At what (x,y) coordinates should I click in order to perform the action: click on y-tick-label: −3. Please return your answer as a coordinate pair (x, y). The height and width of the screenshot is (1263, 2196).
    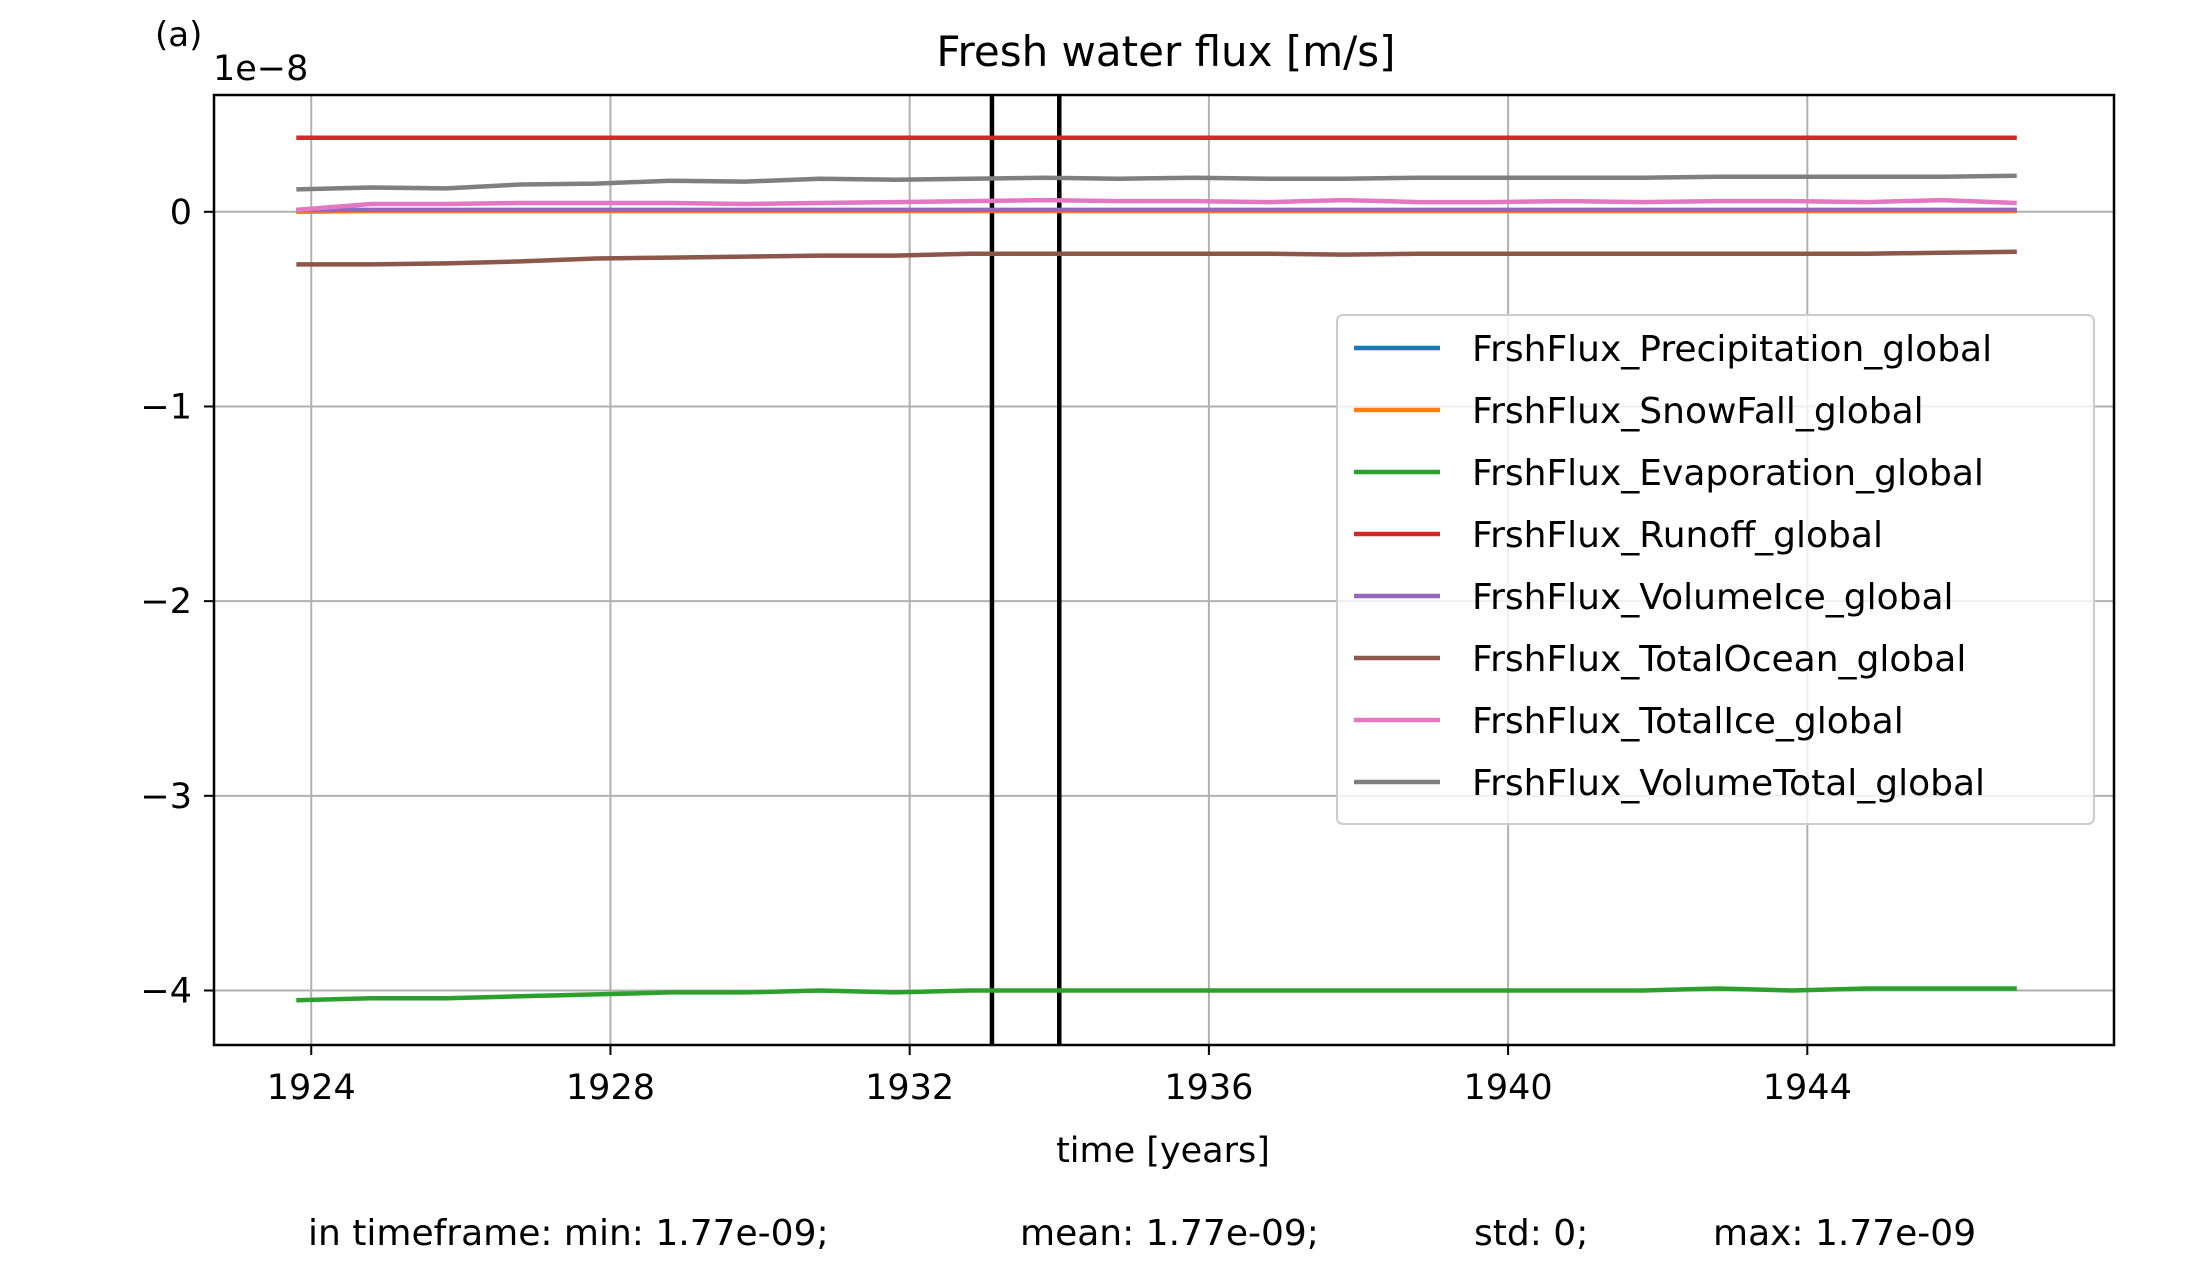
    Looking at the image, I should click on (166, 797).